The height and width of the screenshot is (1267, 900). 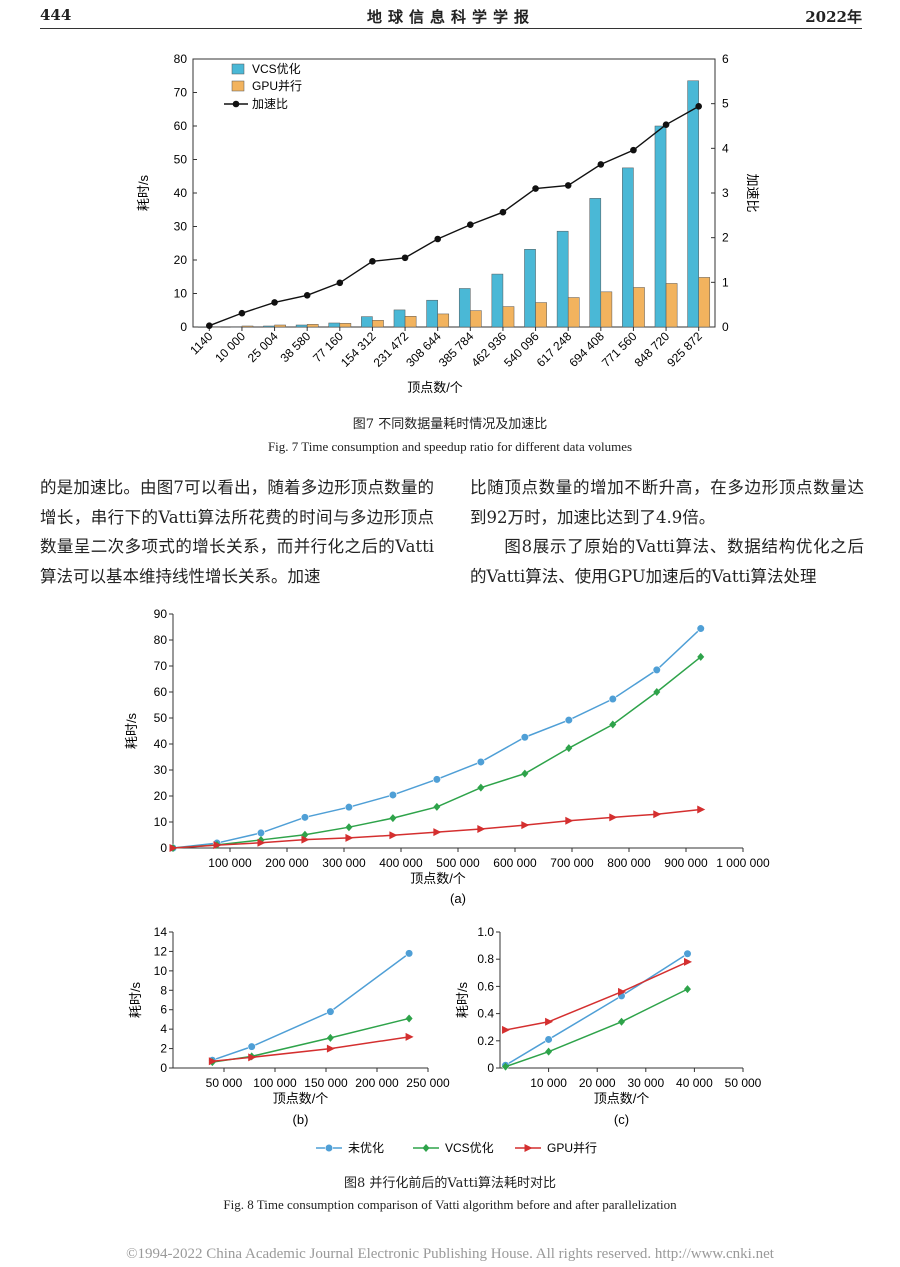 I want to click on legend-label: VCS优化, so click(x=276, y=69).